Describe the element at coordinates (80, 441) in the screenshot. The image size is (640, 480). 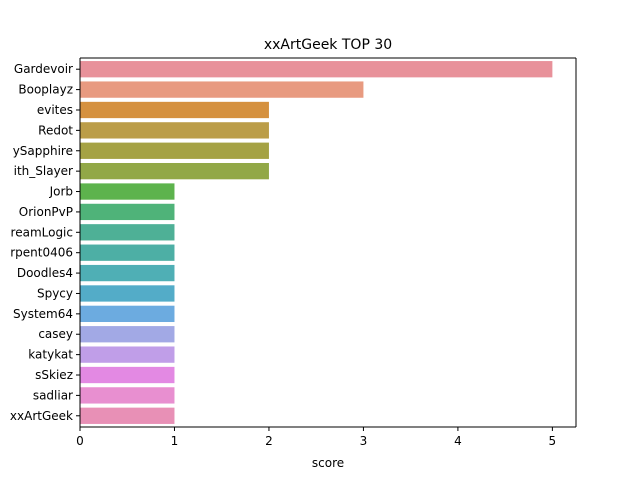
I see `x-tick-label-0: 0` at that location.